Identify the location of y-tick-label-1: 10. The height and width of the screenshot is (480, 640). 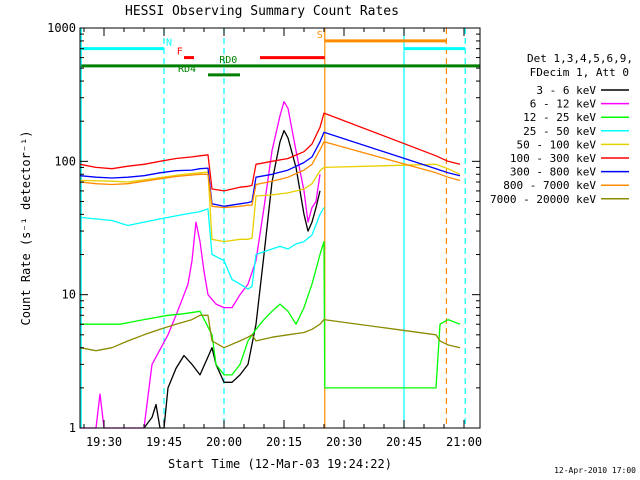
(69, 295).